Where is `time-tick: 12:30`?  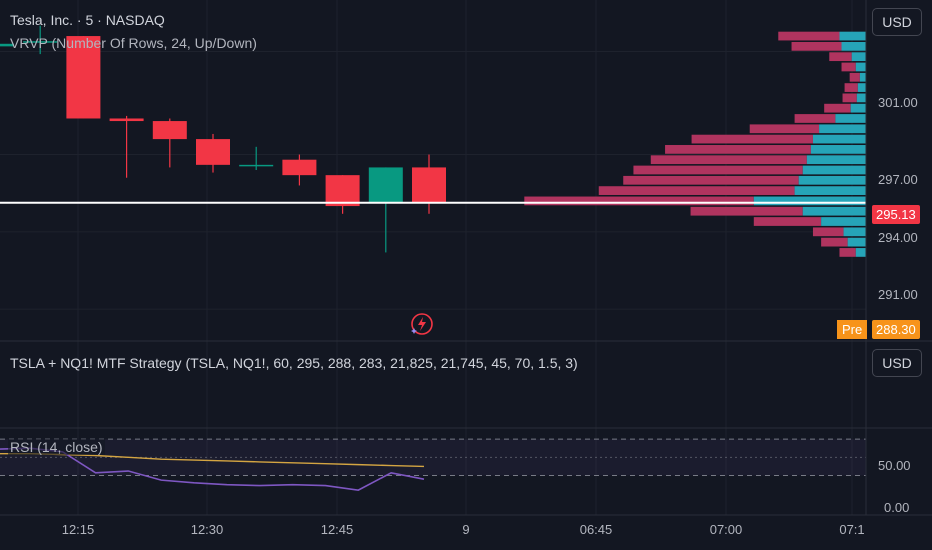
time-tick: 12:30 is located at coordinates (207, 529).